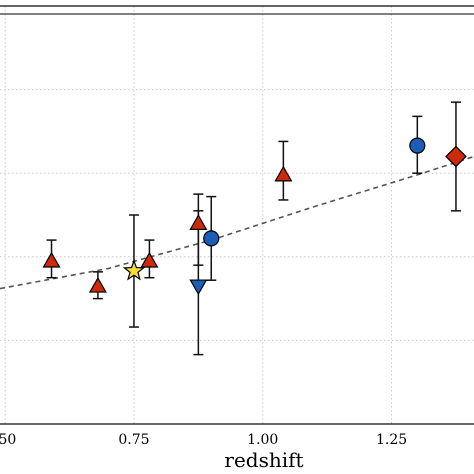 The image size is (474, 474). Describe the element at coordinates (198, 287) in the screenshot. I see `triangle-down-marker` at that location.